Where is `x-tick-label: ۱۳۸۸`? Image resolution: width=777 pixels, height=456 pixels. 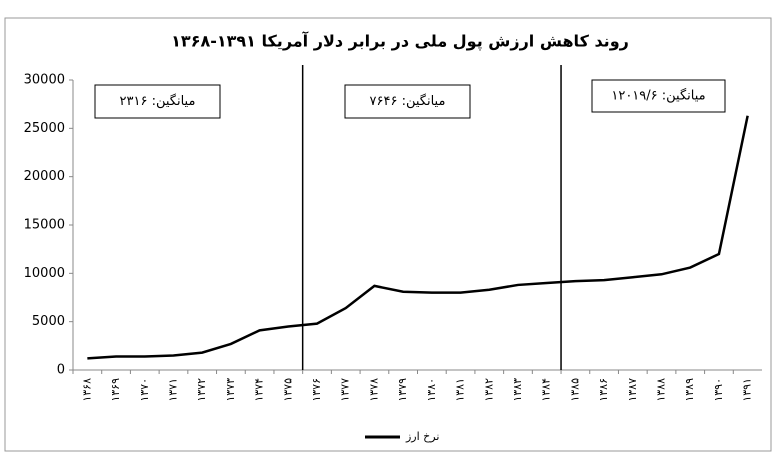
x-tick-label: ۱۳۸۸ is located at coordinates (661, 390).